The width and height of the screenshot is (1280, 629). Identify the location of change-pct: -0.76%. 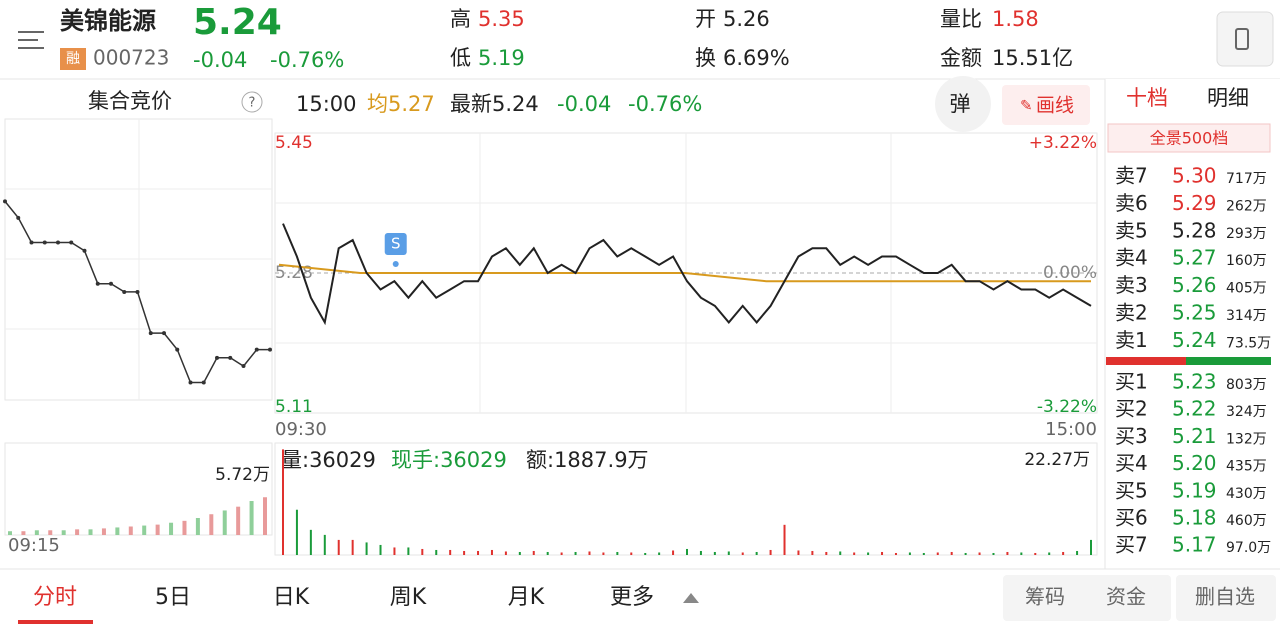
(307, 60).